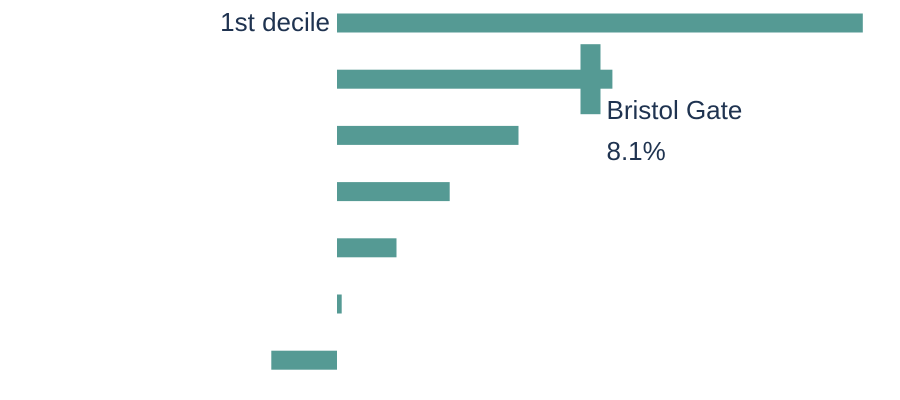 The width and height of the screenshot is (900, 400). I want to click on category-label: 1st decile, so click(275, 22).